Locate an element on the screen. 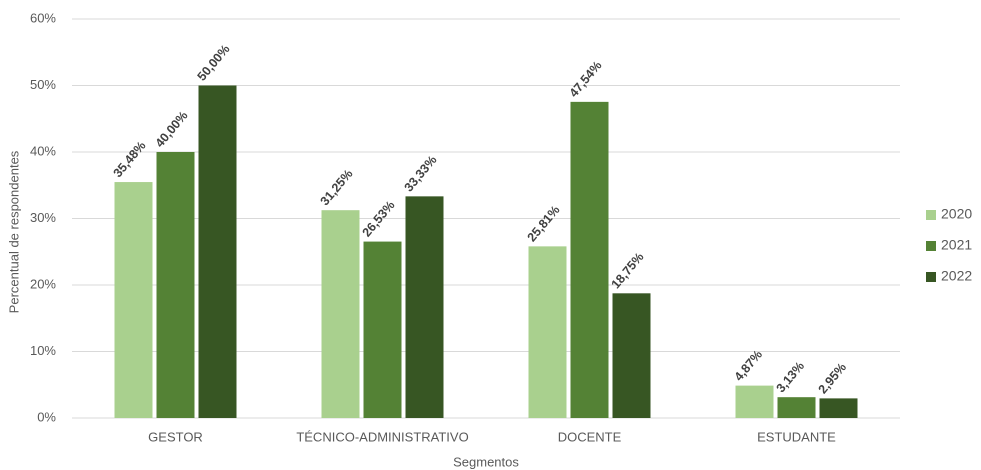 This screenshot has height=470, width=981. x-tick-label: ESTUDANTE is located at coordinates (796, 436).